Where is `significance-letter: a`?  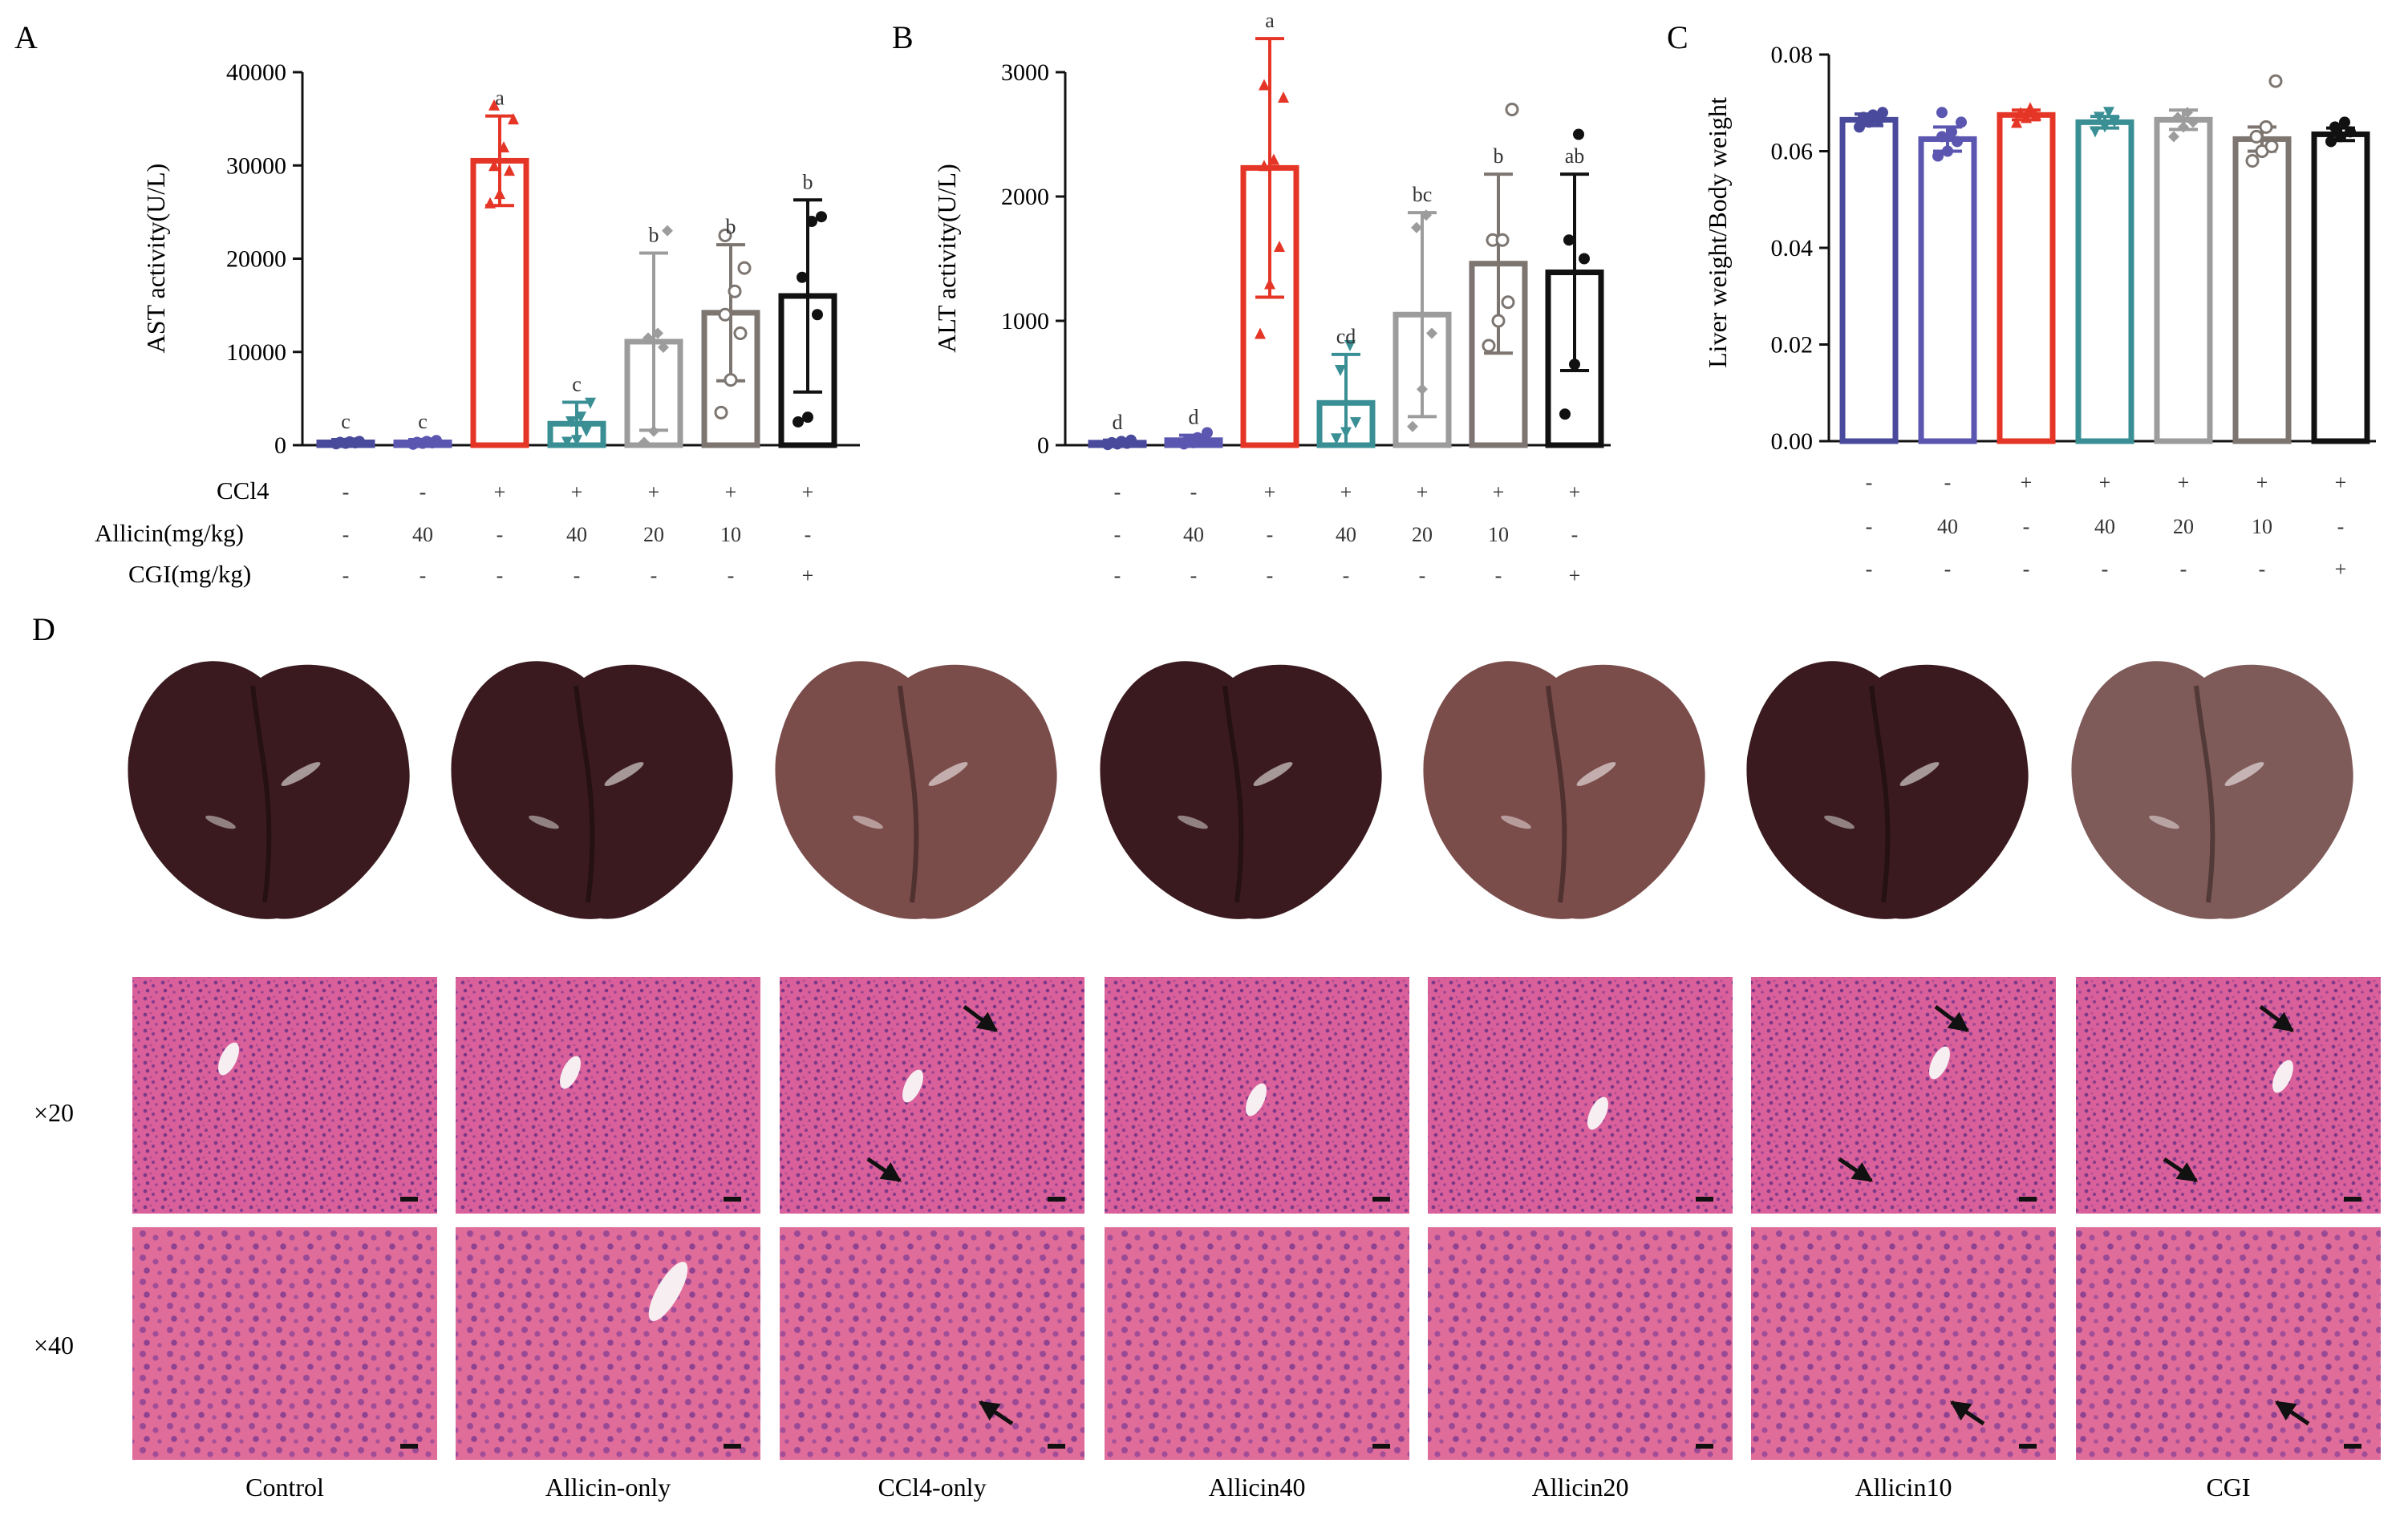
significance-letter: a is located at coordinates (1270, 20).